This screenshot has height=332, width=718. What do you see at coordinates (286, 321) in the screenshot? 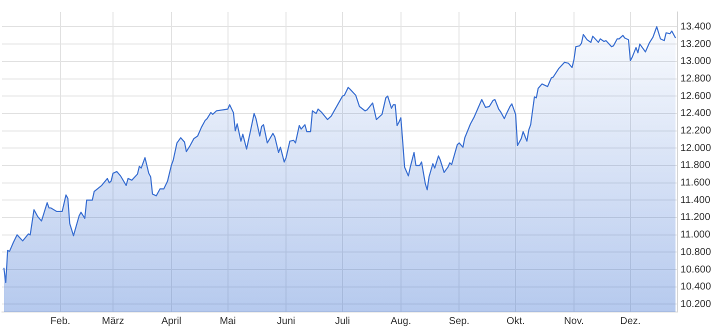
I see `x-tick-label: Juni` at bounding box center [286, 321].